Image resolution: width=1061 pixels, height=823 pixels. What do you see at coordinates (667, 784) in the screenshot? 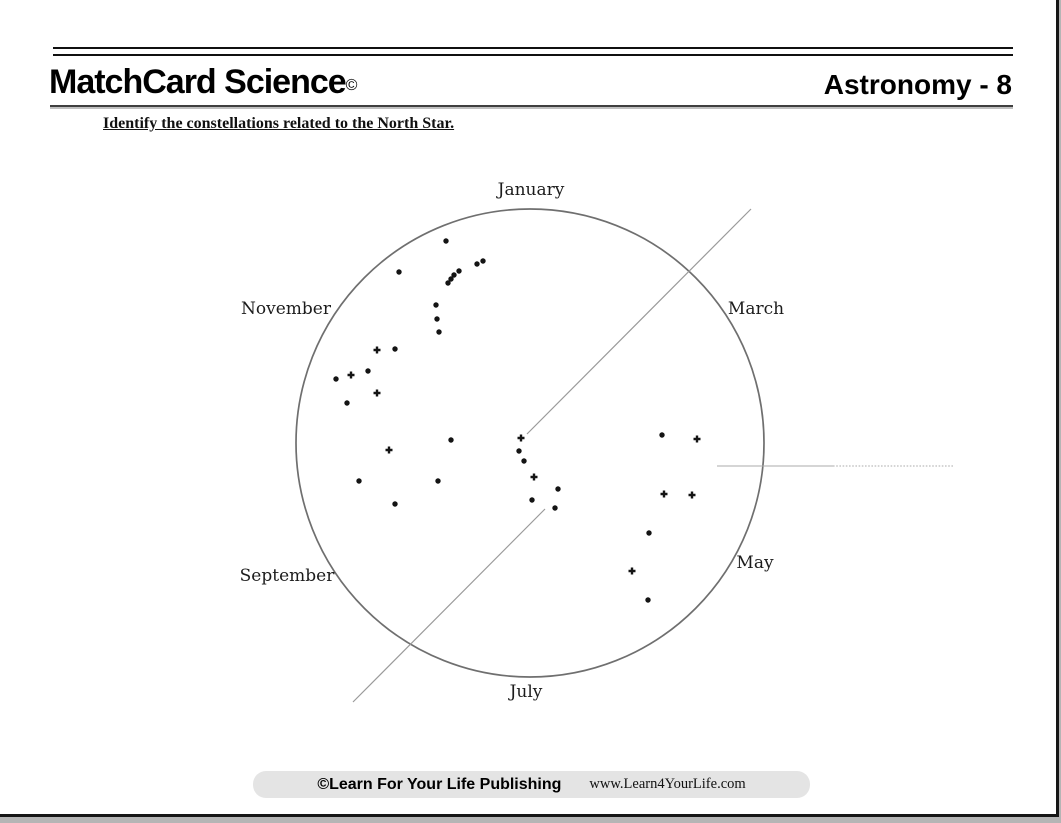
I see `footer-website: www.Learn4YourLife.com` at bounding box center [667, 784].